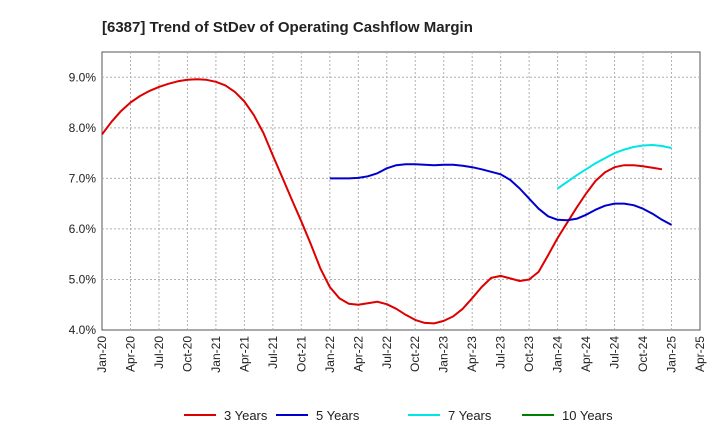 The image size is (720, 440). What do you see at coordinates (558, 354) in the screenshot?
I see `x-tick-label: Jan-24` at bounding box center [558, 354].